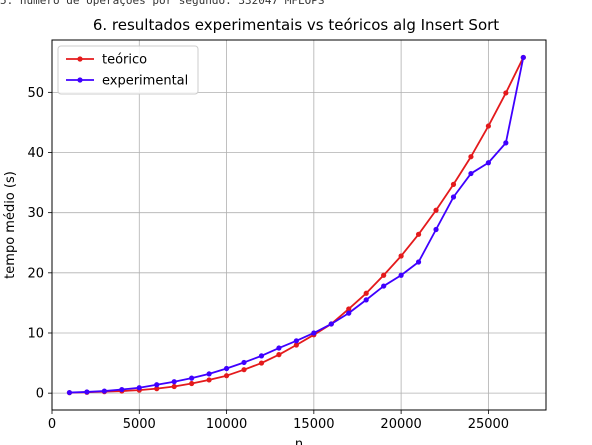 The image size is (592, 445). Describe the element at coordinates (299, 441) in the screenshot. I see `x-axis-label: n` at that location.